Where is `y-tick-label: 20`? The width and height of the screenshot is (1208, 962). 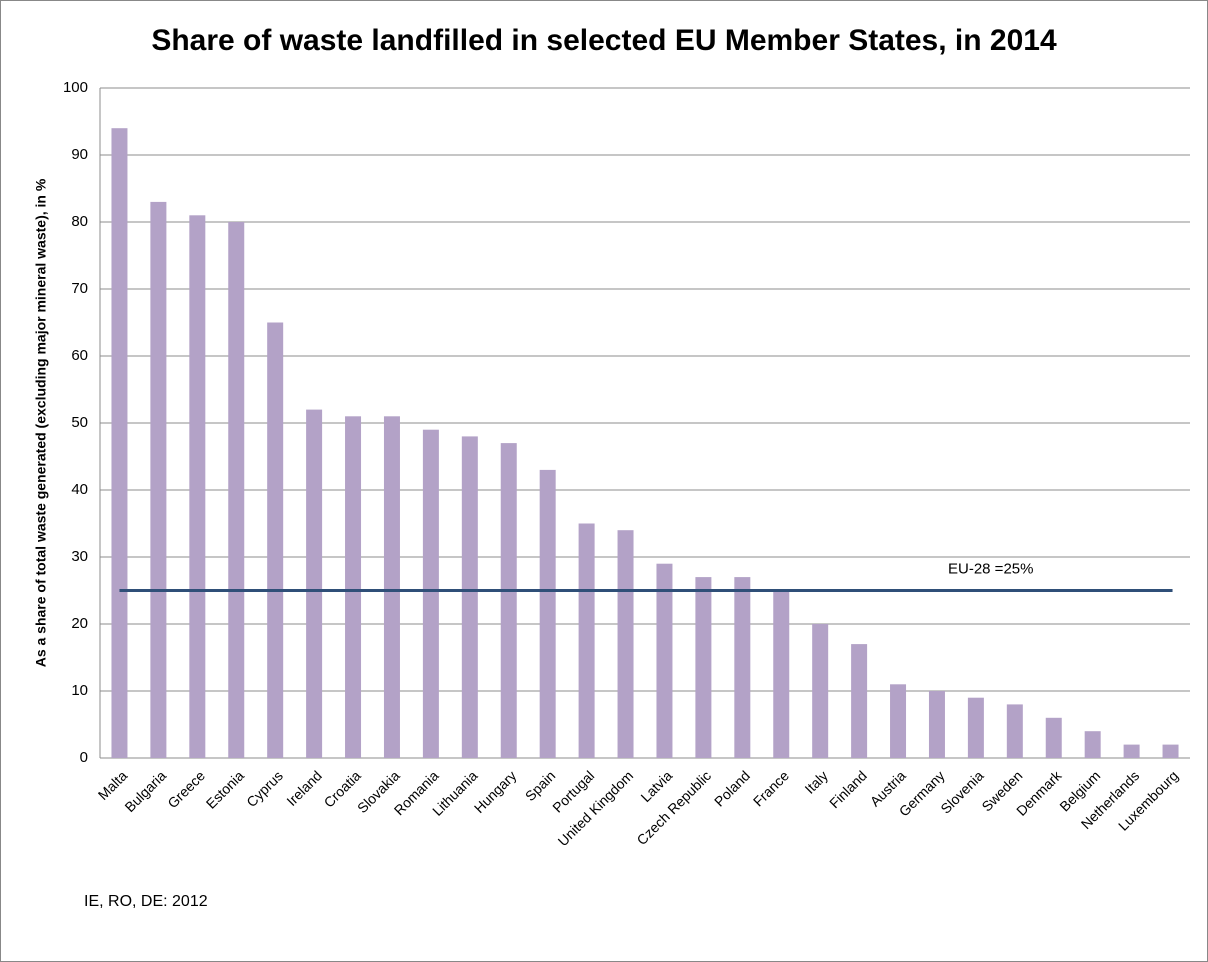 y-tick-label: 20 is located at coordinates (79, 623).